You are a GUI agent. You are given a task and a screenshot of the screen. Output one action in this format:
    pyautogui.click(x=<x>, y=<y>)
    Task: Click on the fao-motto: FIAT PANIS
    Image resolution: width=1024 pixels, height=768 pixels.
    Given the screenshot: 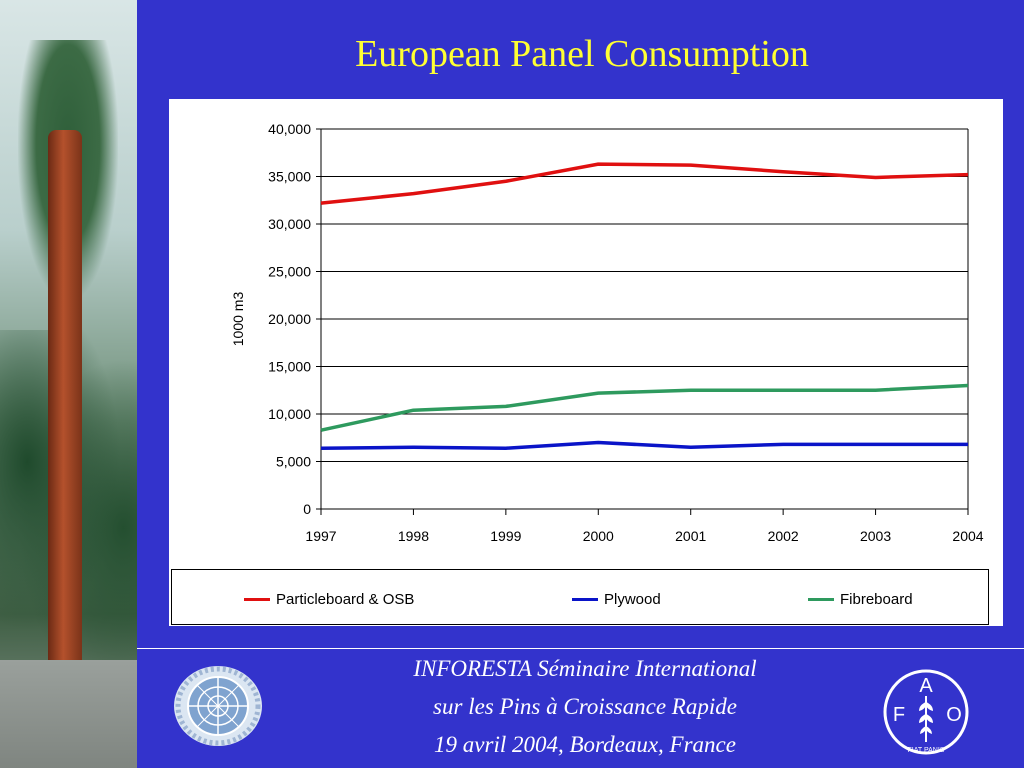 What is the action you would take?
    pyautogui.click(x=926, y=750)
    